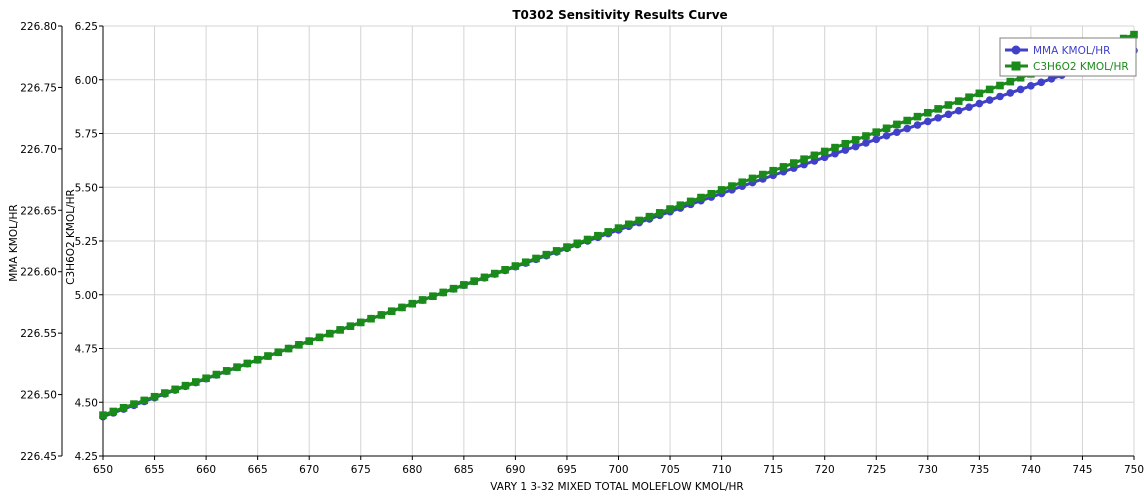 This screenshot has width=1144, height=499. What do you see at coordinates (464, 470) in the screenshot?
I see `x-tick-label: 685` at bounding box center [464, 470].